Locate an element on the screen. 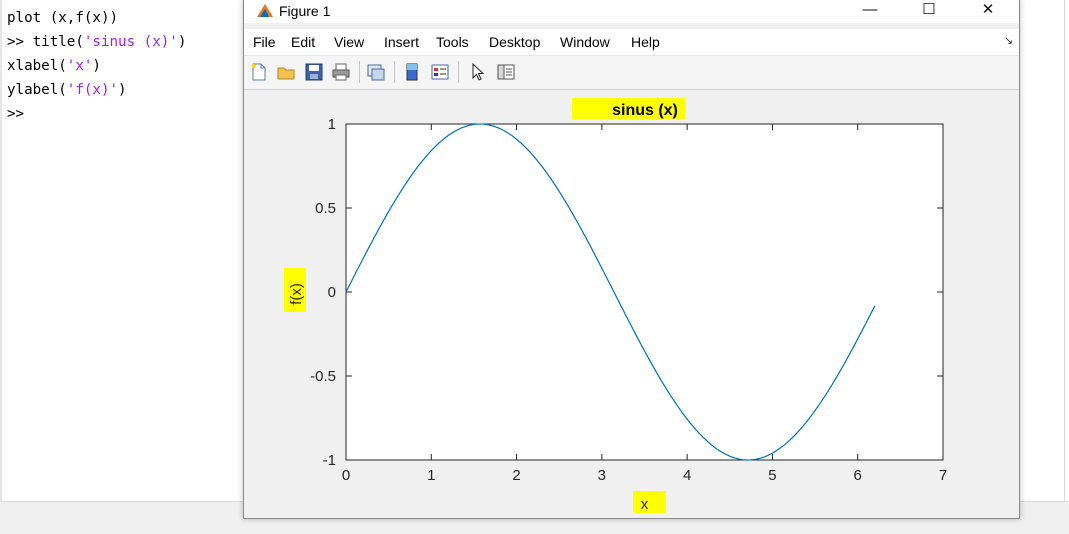 Image resolution: width=1069 pixels, height=534 pixels. x-tick-label: 2 is located at coordinates (516, 475).